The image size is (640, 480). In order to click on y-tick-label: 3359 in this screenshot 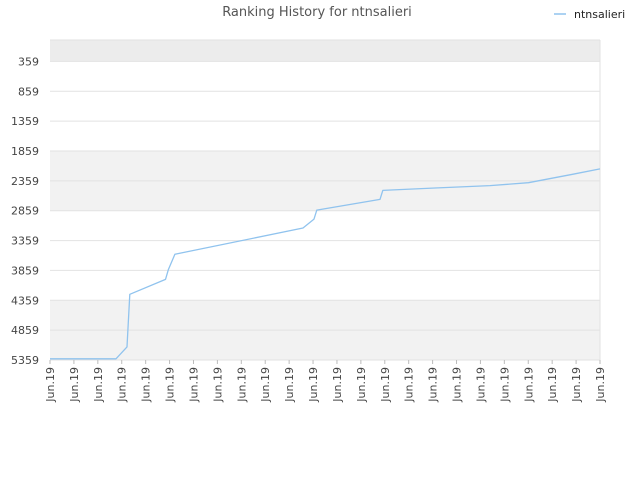, I will do `click(25, 241)`.